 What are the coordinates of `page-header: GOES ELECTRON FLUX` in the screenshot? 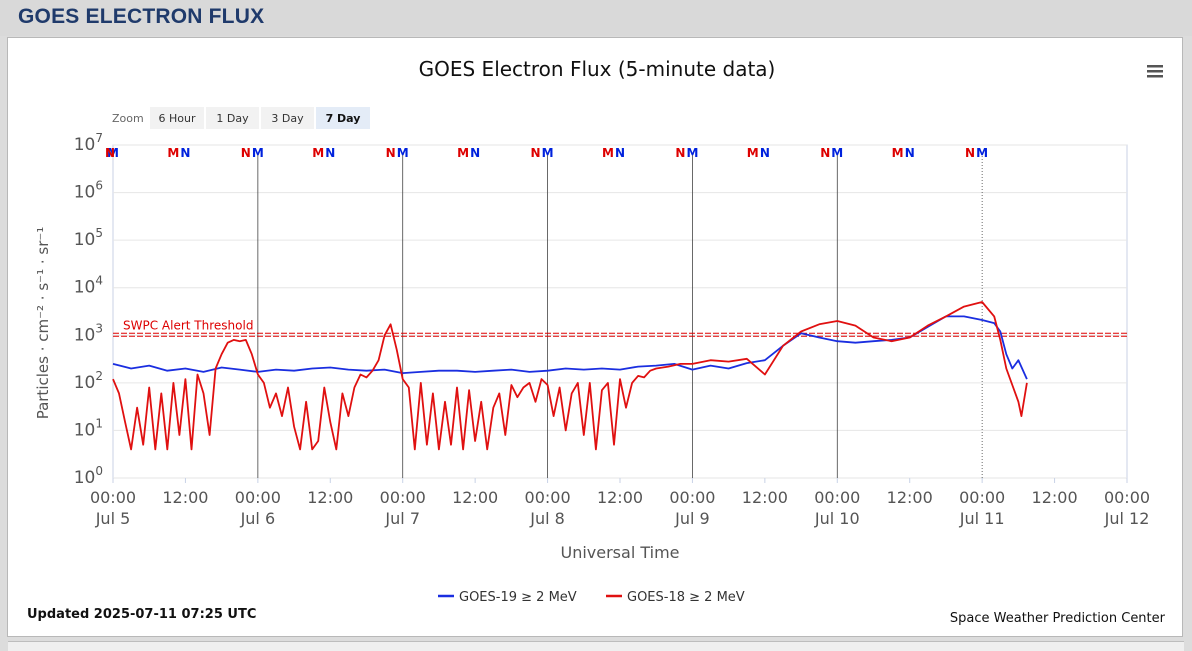 It's located at (596, 18).